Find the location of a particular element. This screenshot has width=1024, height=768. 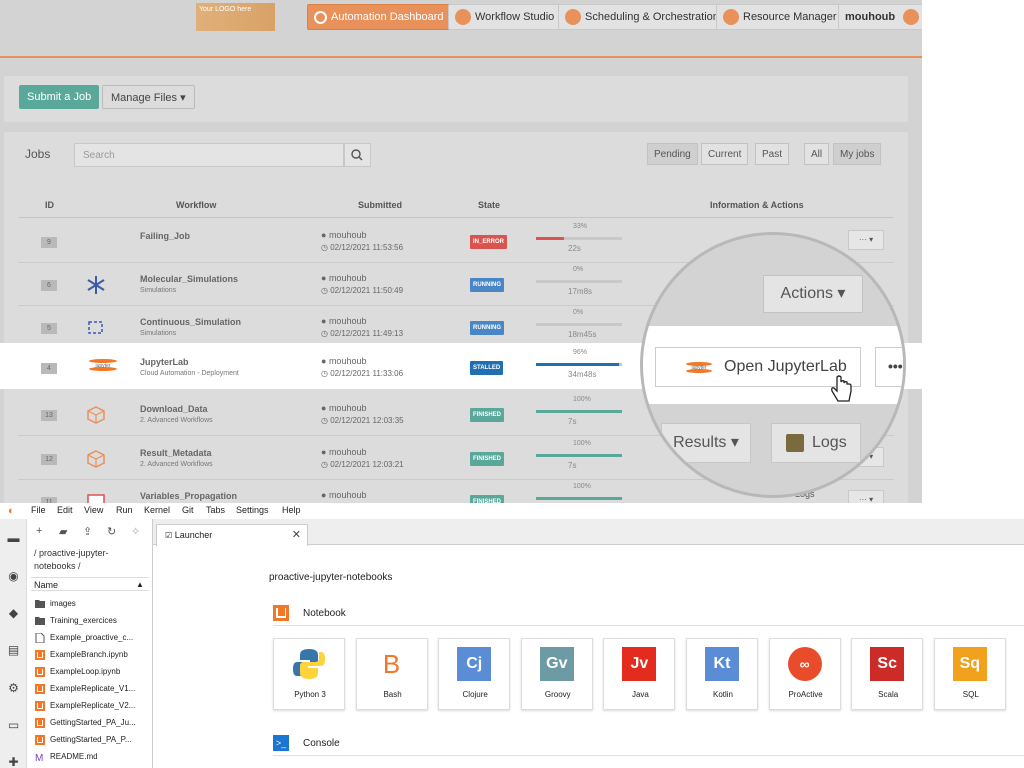

kernel-card-java: Jv Java is located at coordinates (639, 674).